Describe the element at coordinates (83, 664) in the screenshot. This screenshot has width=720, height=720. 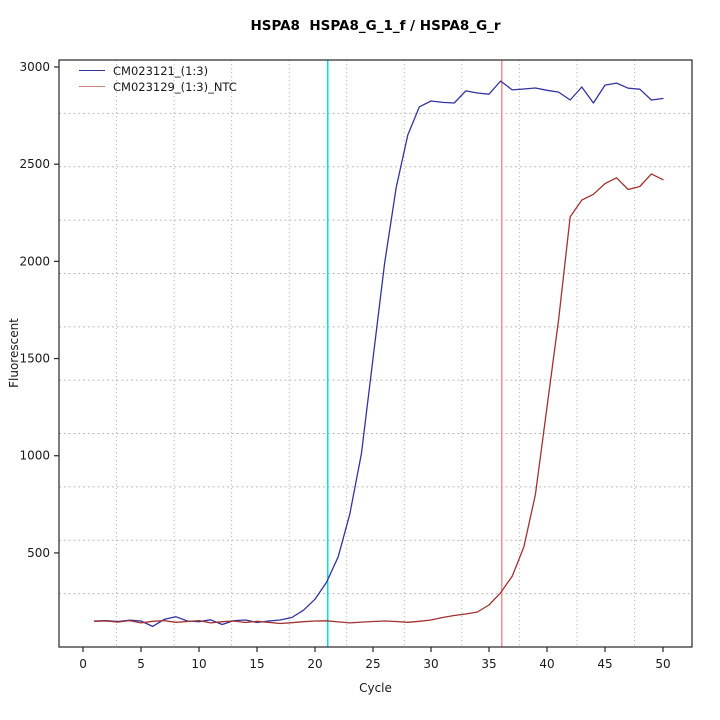
I see `x-tick-label: 0` at that location.